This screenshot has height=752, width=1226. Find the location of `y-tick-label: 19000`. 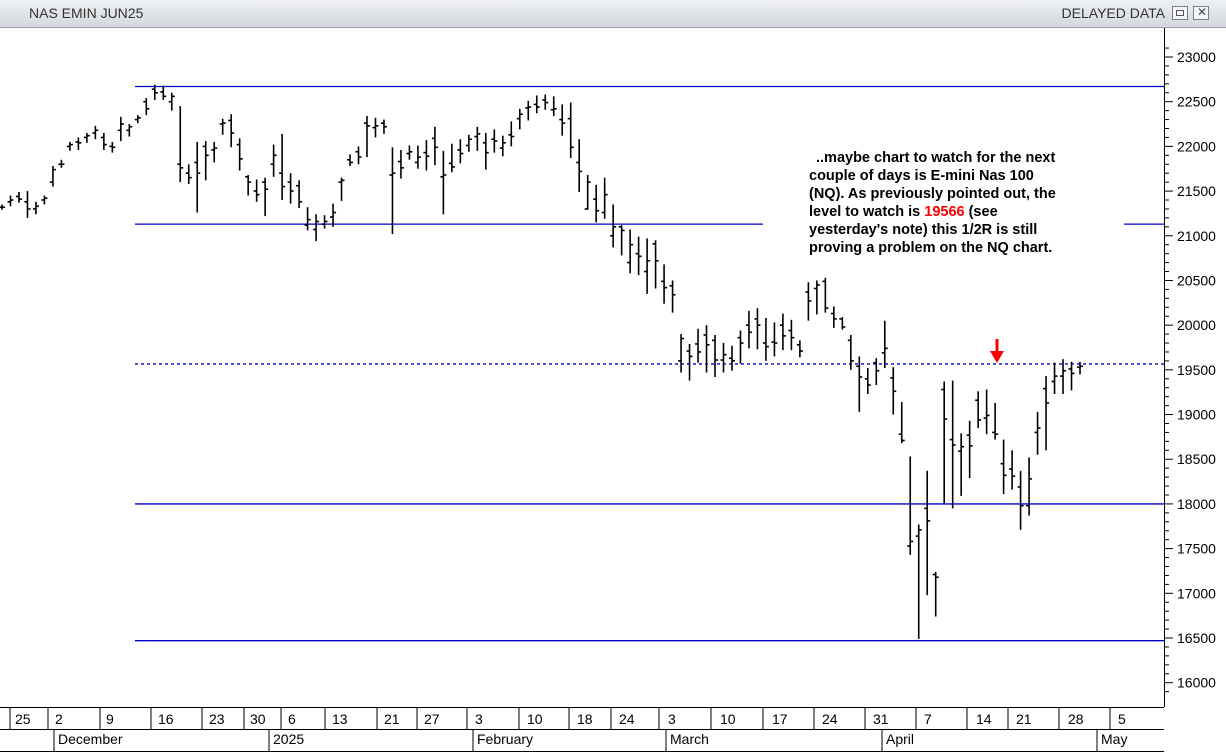

y-tick-label: 19000 is located at coordinates (1196, 415).